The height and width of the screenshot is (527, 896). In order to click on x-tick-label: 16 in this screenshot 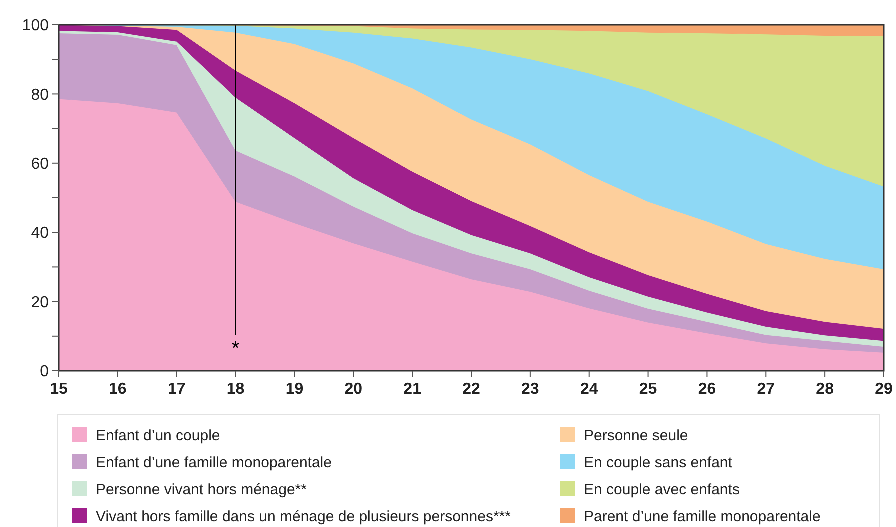, I will do `click(118, 389)`.